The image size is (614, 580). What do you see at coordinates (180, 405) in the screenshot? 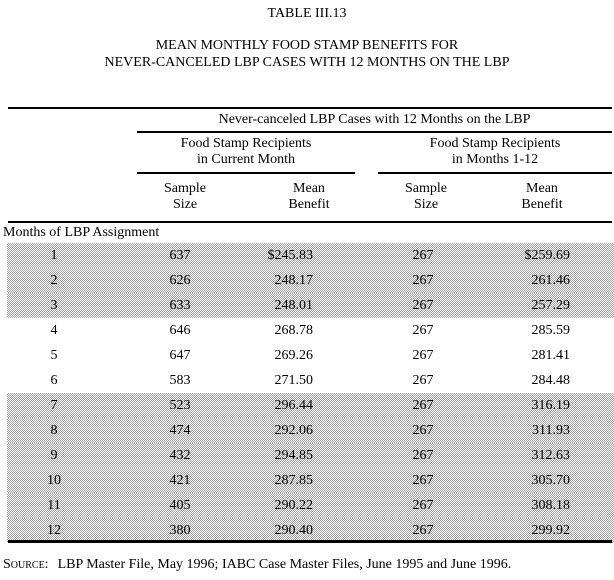
I see `cell-sample-current: 523` at bounding box center [180, 405].